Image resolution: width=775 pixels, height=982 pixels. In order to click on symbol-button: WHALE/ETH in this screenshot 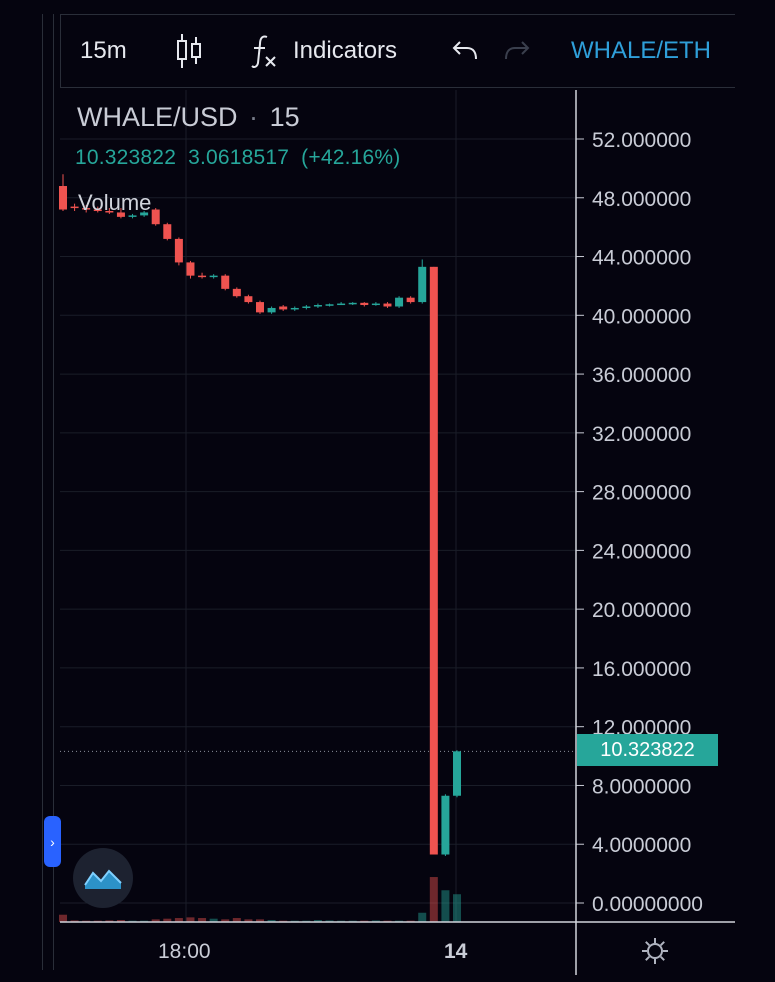, I will do `click(641, 51)`.